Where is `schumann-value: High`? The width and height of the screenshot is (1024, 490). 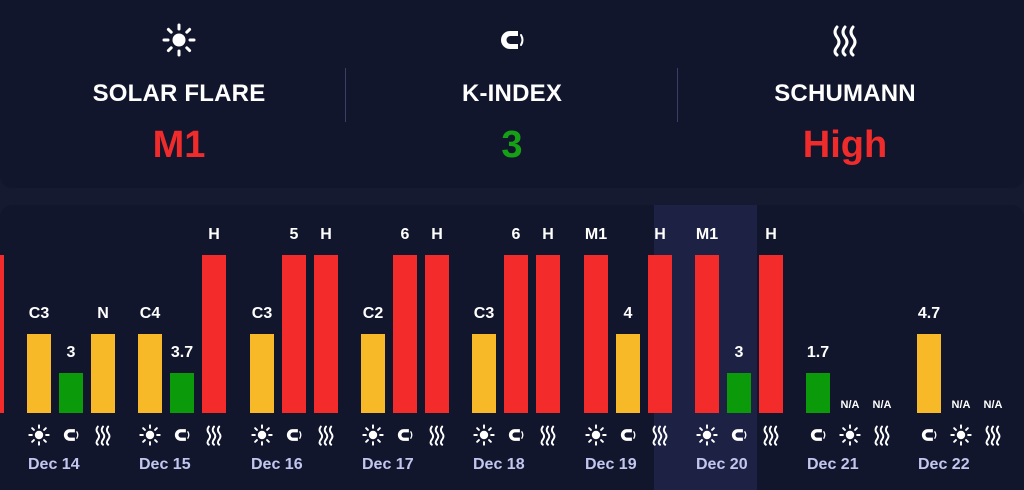
schumann-value: High is located at coordinates (845, 145).